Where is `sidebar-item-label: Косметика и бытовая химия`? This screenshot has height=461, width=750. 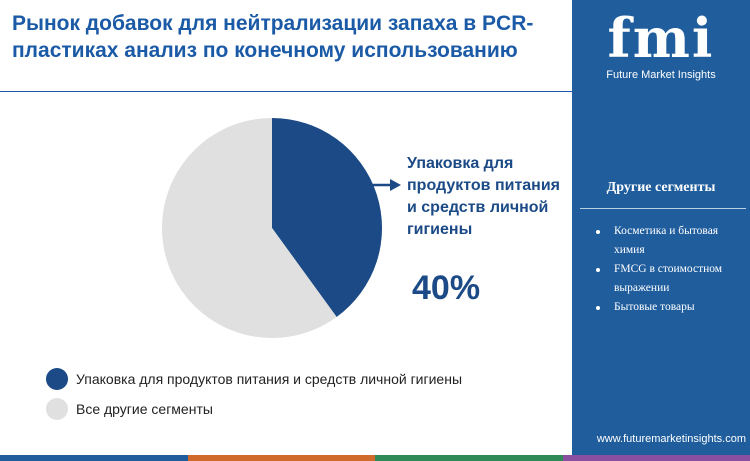 sidebar-item-label: Косметика и бытовая химия is located at coordinates (666, 240).